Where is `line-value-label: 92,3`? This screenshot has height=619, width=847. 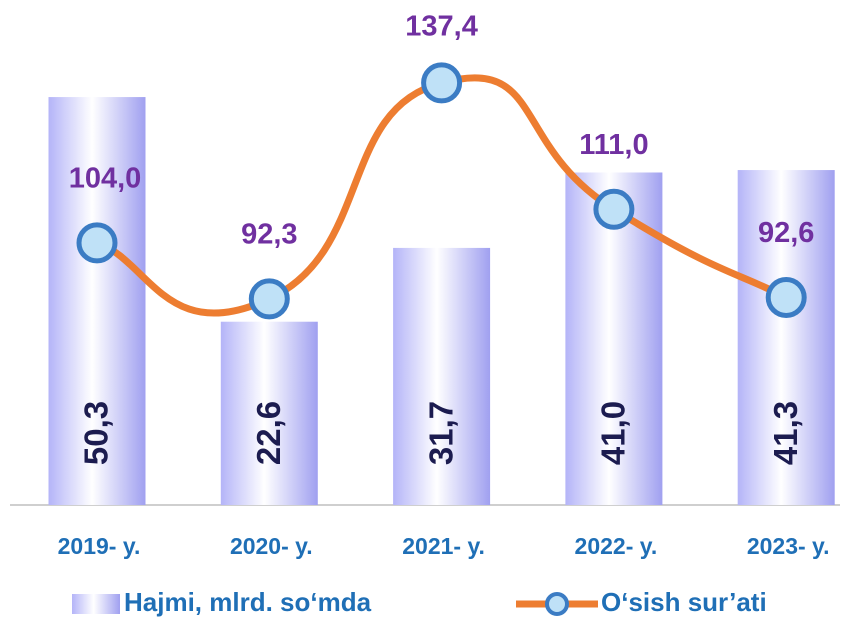
line-value-label: 92,3 is located at coordinates (269, 235).